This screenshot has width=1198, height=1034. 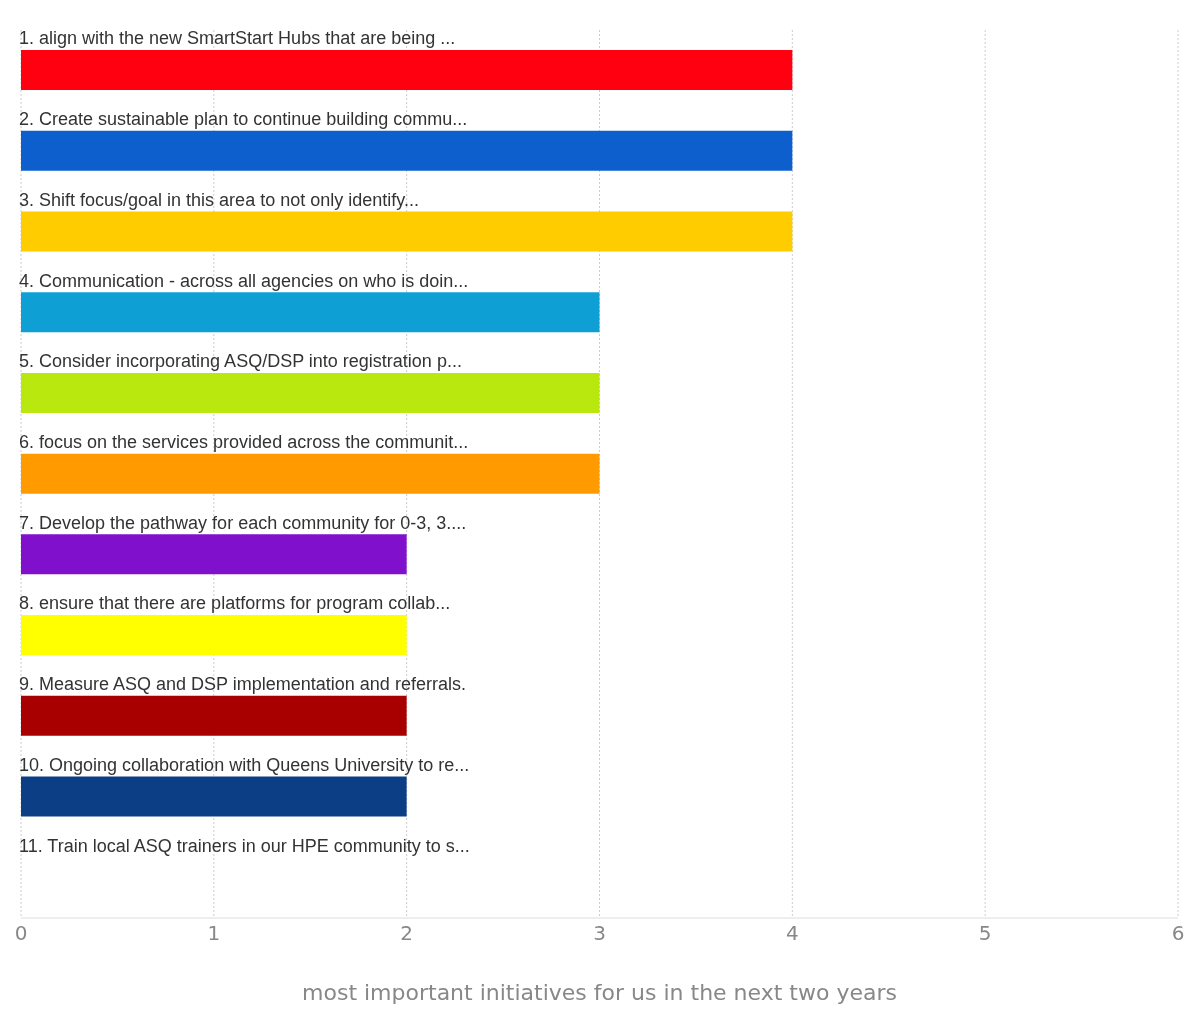 What do you see at coordinates (1178, 933) in the screenshot?
I see `x-tick-label: 6` at bounding box center [1178, 933].